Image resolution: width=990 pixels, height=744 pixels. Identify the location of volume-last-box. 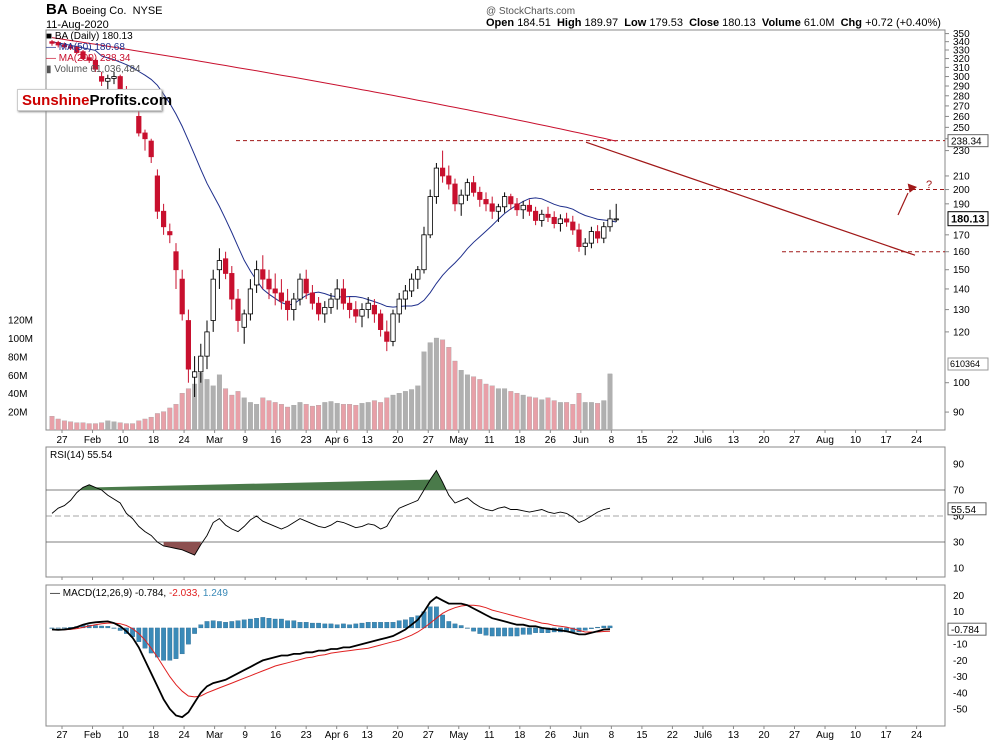
(968, 364).